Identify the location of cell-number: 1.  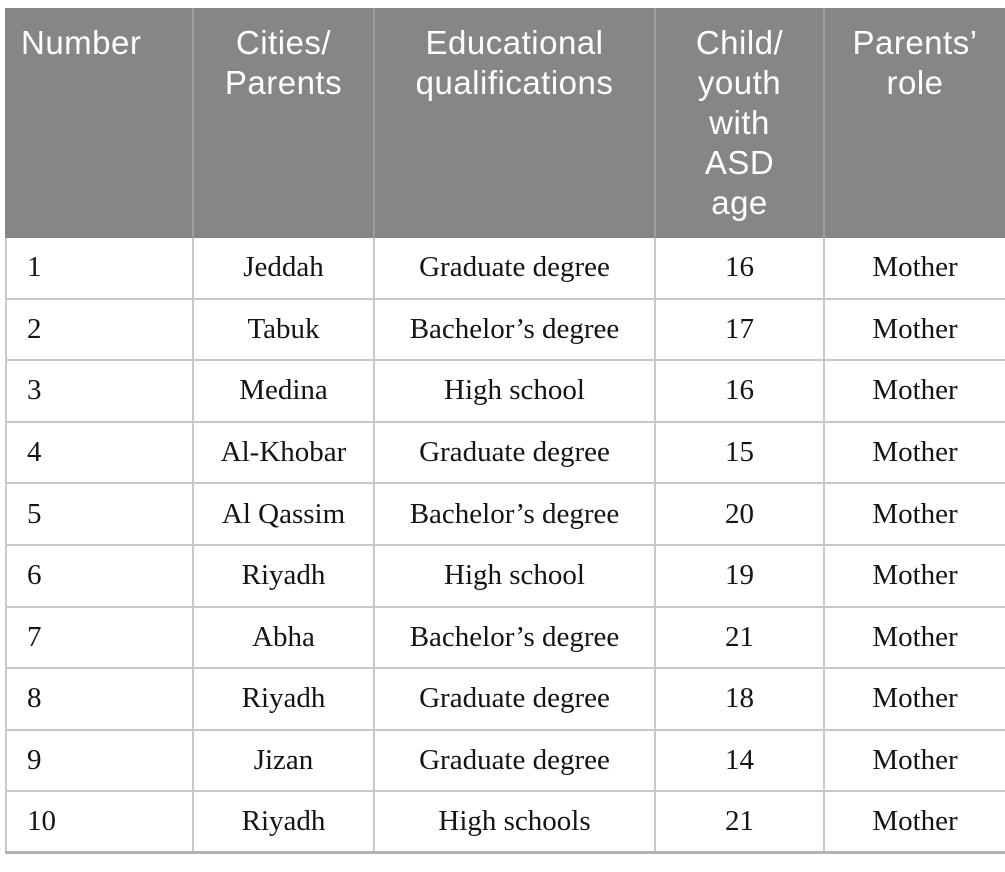
(98, 268).